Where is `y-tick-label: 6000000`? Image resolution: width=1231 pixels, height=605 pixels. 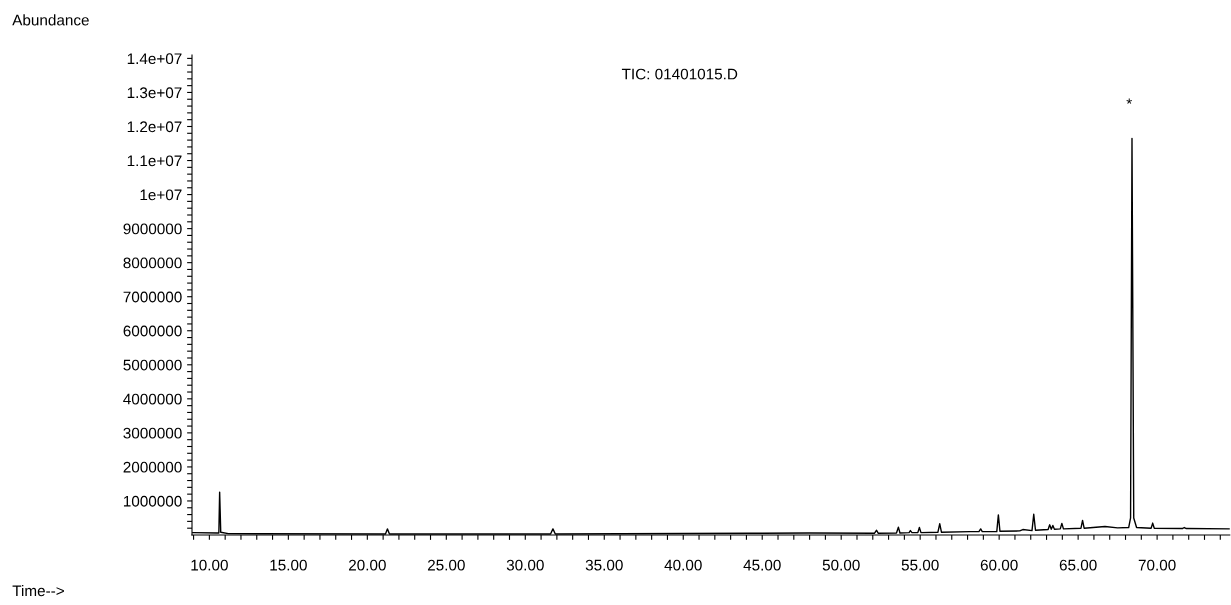 y-tick-label: 6000000 is located at coordinates (152, 331).